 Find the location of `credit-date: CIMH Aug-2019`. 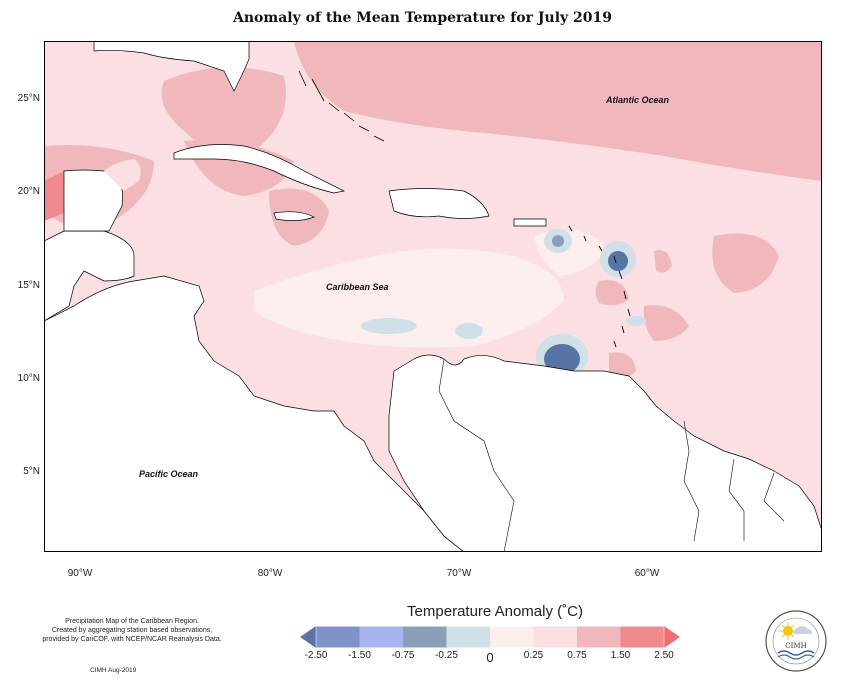

credit-date: CIMH Aug-2019 is located at coordinates (113, 670).